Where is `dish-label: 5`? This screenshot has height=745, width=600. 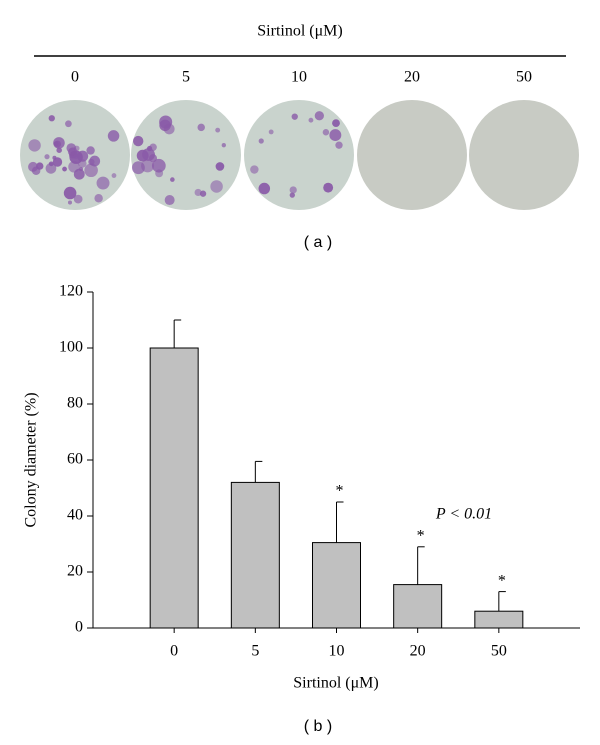
dish-label: 5 is located at coordinates (186, 77).